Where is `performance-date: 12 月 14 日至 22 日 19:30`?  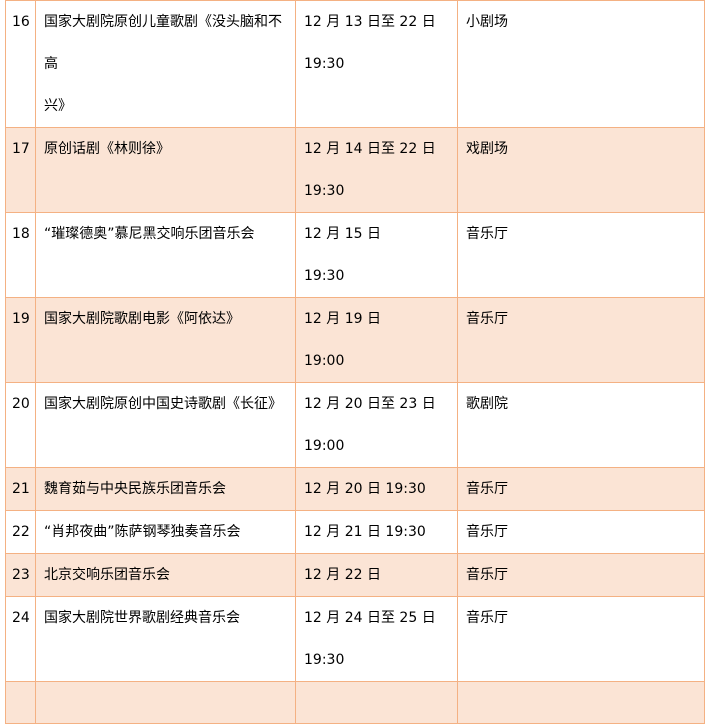 performance-date: 12 月 14 日至 22 日 19:30 is located at coordinates (376, 170).